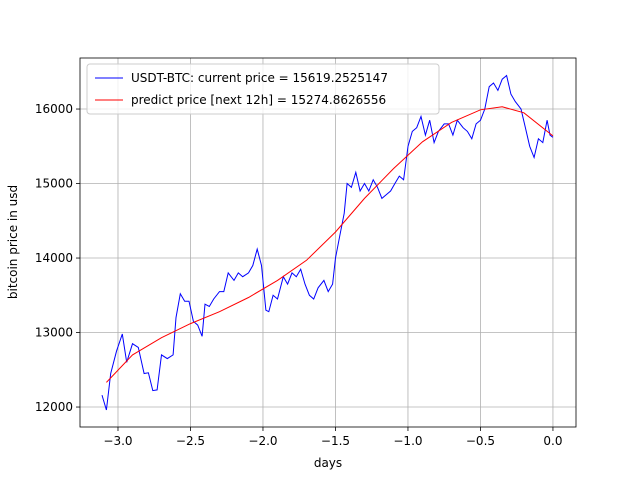 This screenshot has height=484, width=640. Describe the element at coordinates (54, 407) in the screenshot. I see `y-tick-label: 12000` at that location.